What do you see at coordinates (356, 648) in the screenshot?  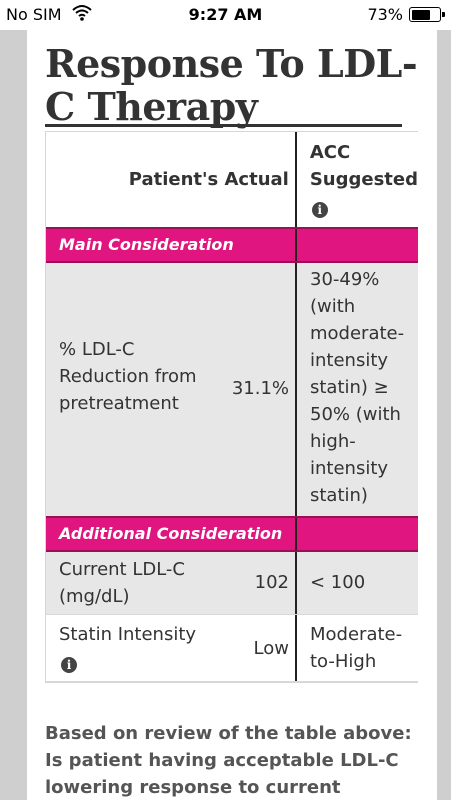 I see `row-suggested-value: Moderate-to-High` at bounding box center [356, 648].